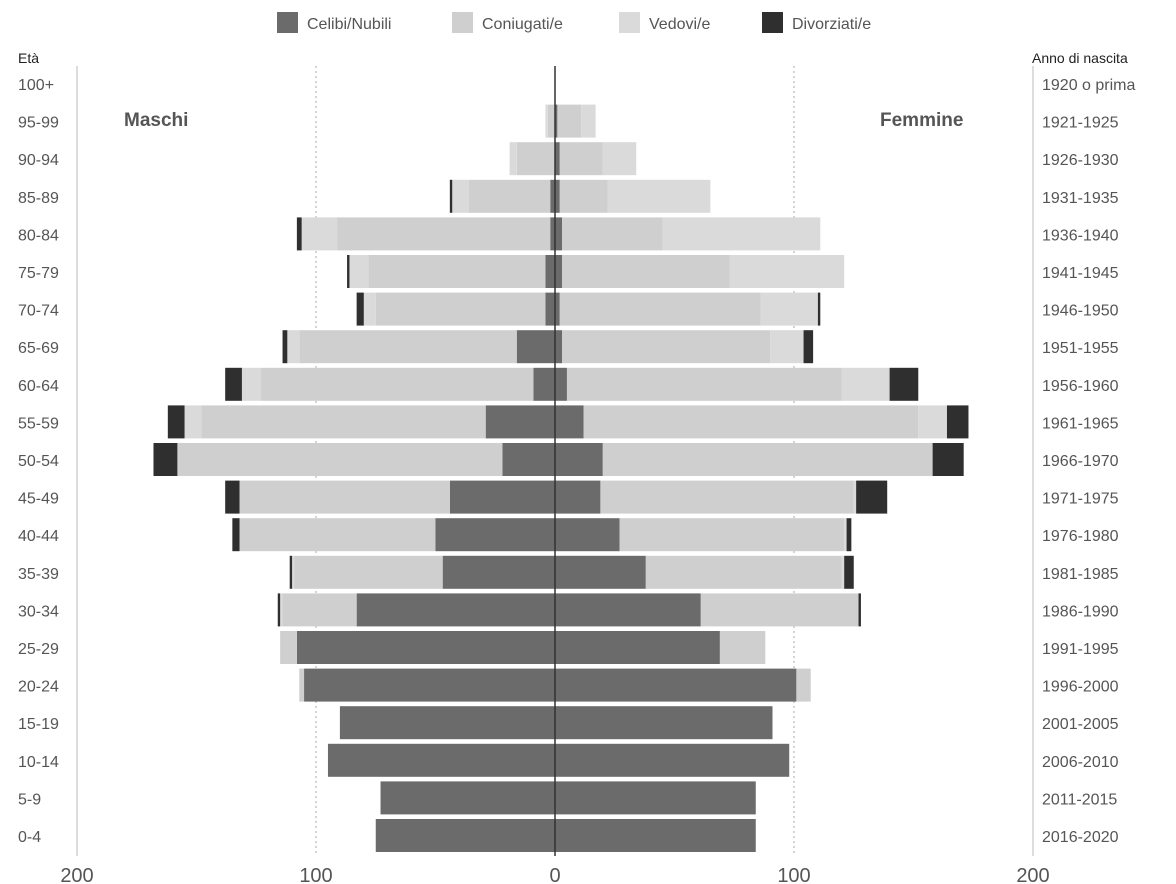  I want to click on bar-female-40-44-Vedovi/e, so click(845, 535).